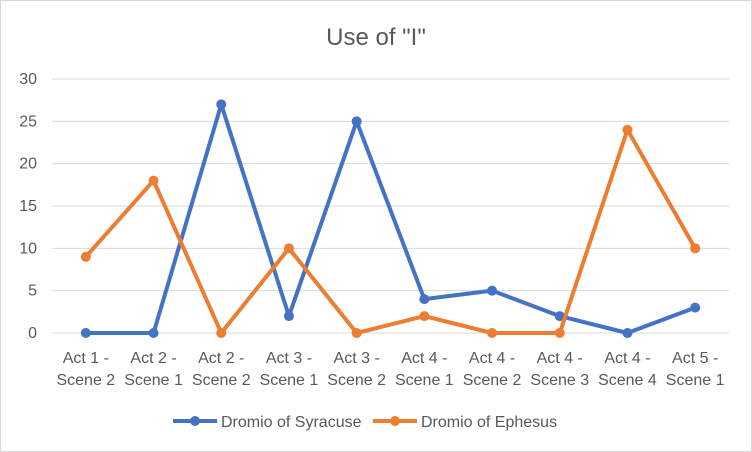 The height and width of the screenshot is (452, 752). Describe the element at coordinates (356, 369) in the screenshot. I see `x-tick-label: Act 3 - Scene 2` at that location.